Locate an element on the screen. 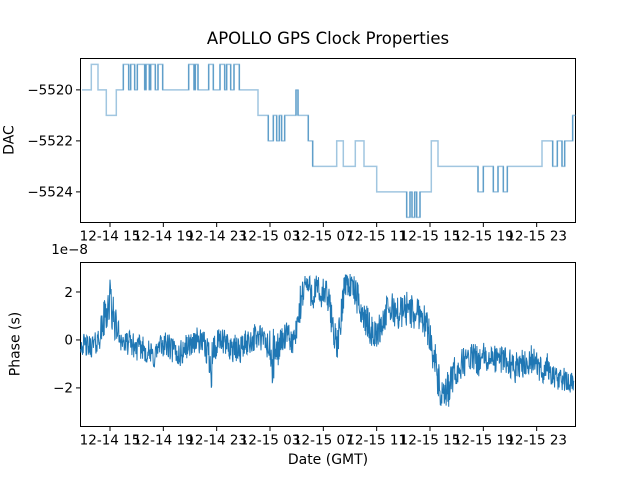  y-tick-label: 0 is located at coordinates (68, 341).